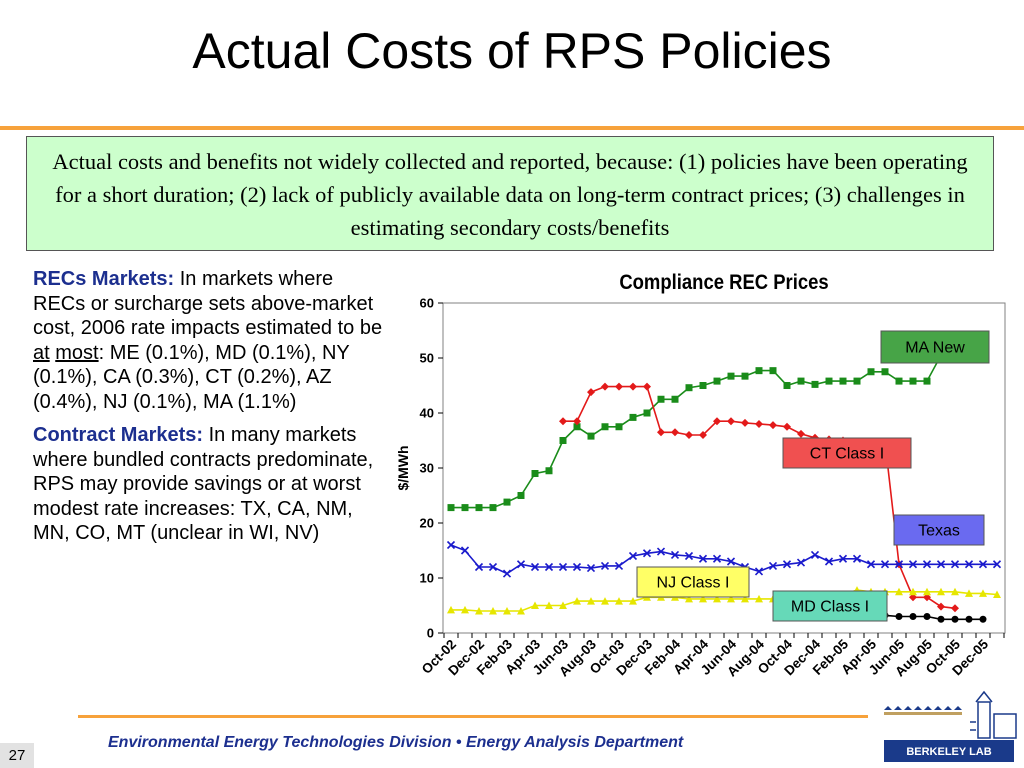 The image size is (1024, 768). Describe the element at coordinates (473, 716) in the screenshot. I see `footer-divider` at that location.